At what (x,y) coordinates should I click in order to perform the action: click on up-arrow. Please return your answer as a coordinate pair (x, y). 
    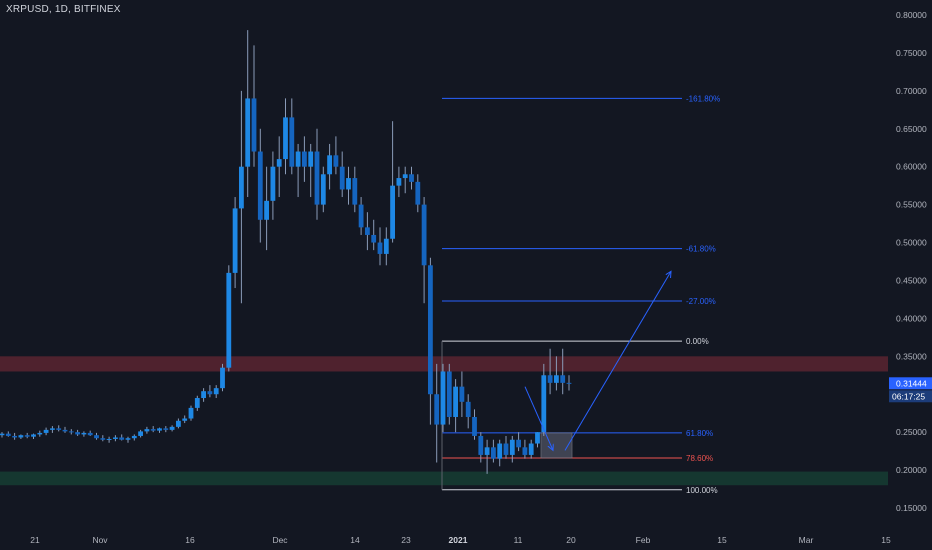
    Looking at the image, I should click on (617, 361).